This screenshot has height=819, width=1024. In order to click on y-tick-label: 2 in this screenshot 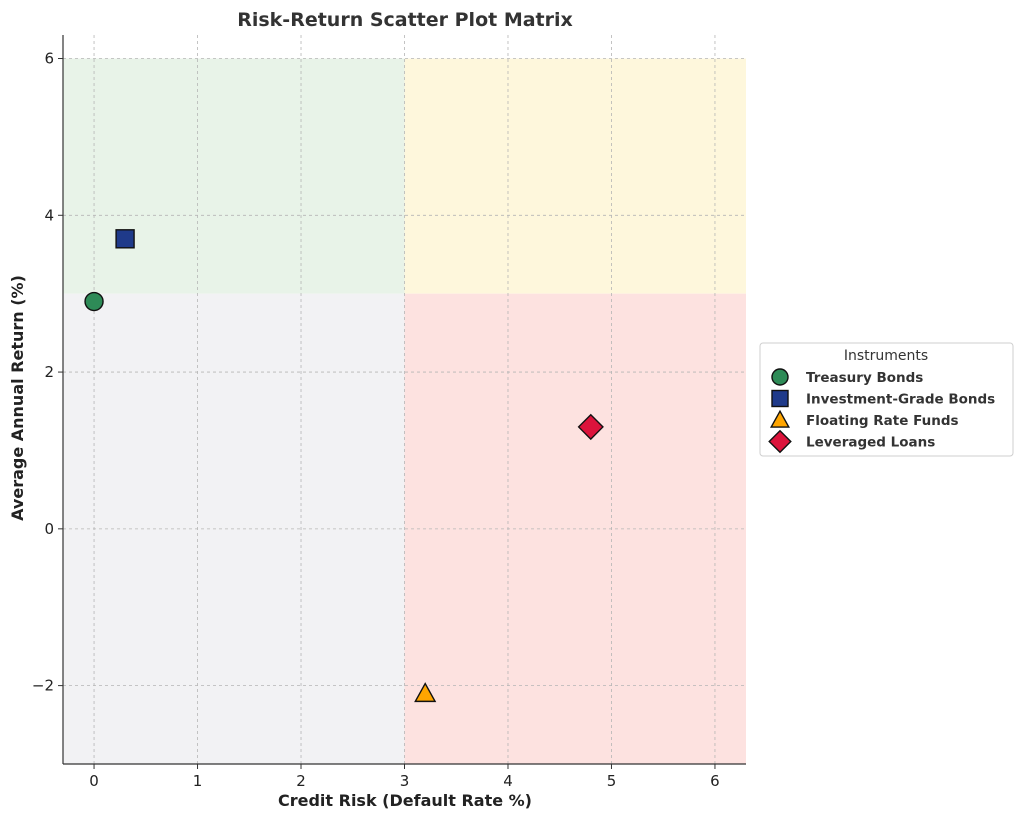, I will do `click(49, 372)`.